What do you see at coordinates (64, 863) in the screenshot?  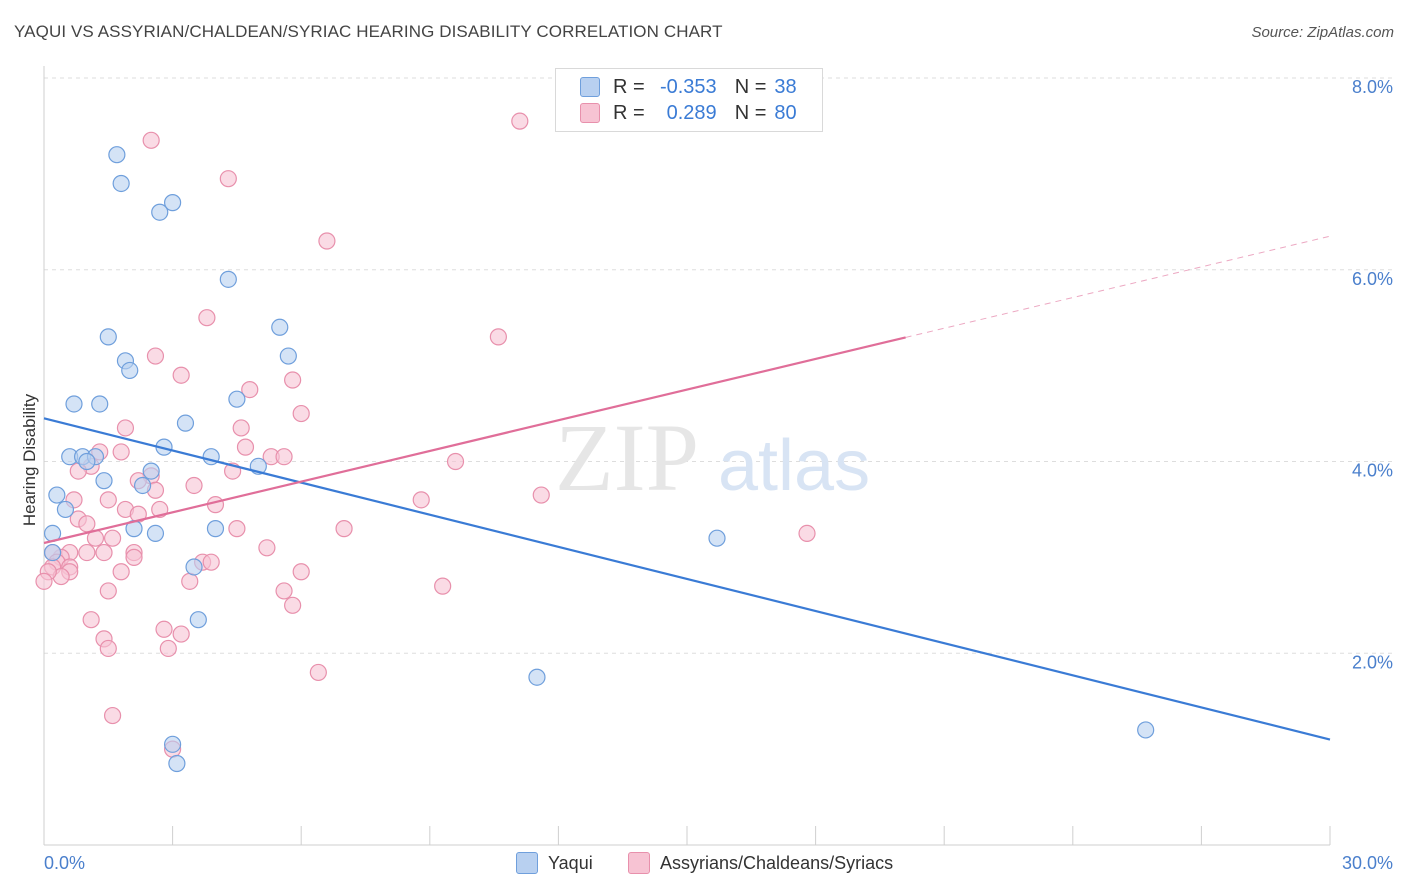 I see `x-tick-label: 0.0%` at bounding box center [64, 863].